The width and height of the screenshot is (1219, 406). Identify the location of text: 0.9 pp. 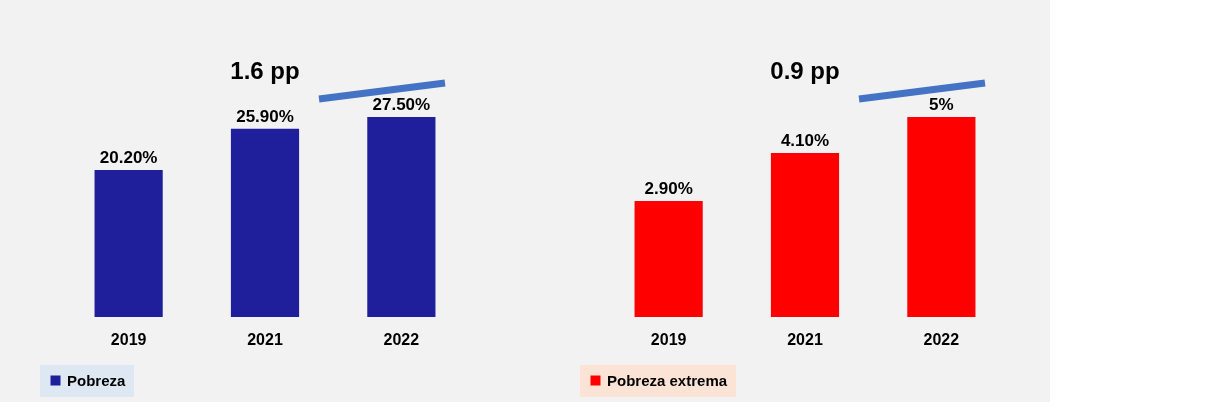
(805, 70).